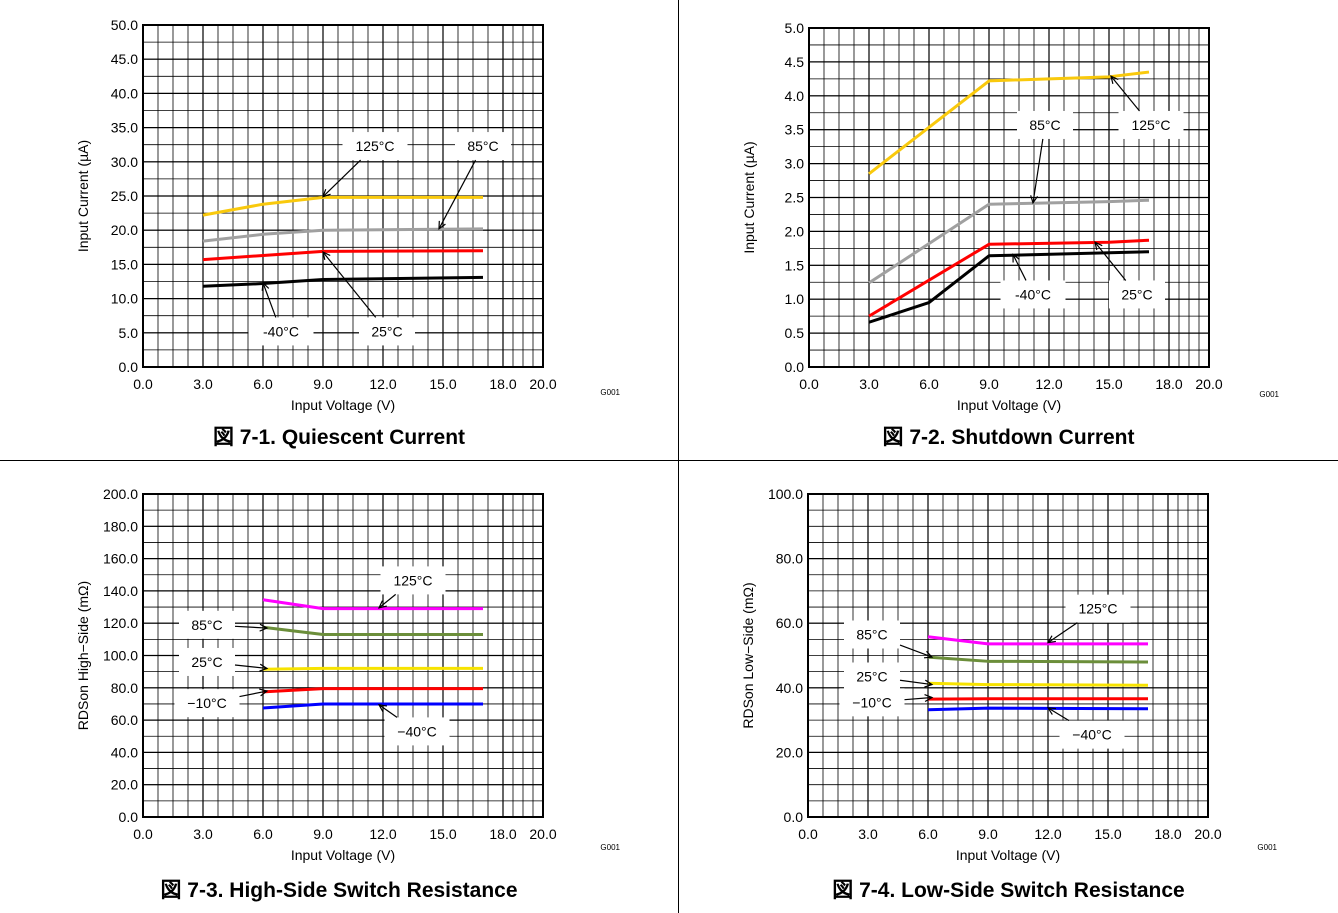  What do you see at coordinates (789, 623) in the screenshot?
I see `y-tick-label: 60.0` at bounding box center [789, 623].